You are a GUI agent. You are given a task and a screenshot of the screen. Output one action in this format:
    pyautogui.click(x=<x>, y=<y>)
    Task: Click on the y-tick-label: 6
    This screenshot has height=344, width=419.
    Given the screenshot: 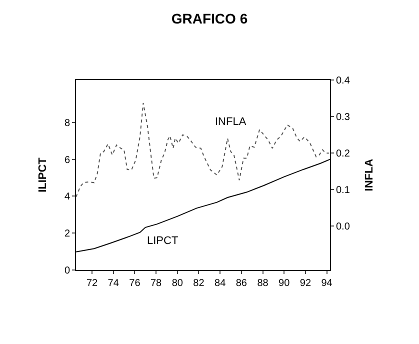 What is the action you would take?
    pyautogui.click(x=67, y=160)
    